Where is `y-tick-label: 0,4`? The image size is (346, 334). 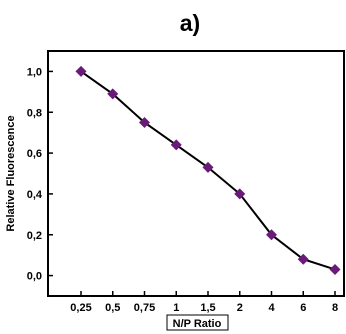
y-tick-label: 0,4 is located at coordinates (35, 195).